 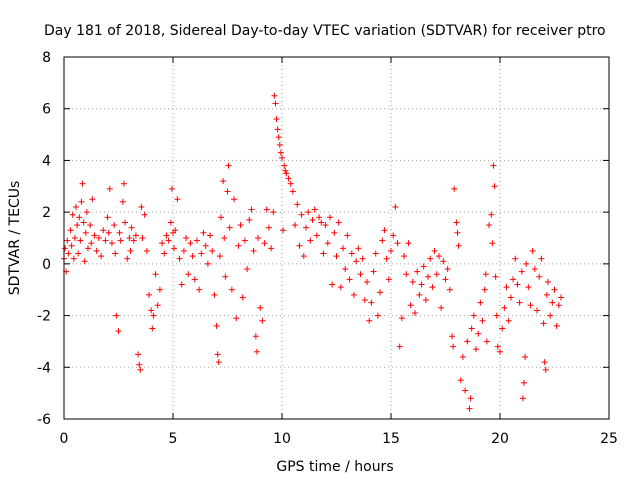 I want to click on x-tick-label: 15, so click(x=391, y=439).